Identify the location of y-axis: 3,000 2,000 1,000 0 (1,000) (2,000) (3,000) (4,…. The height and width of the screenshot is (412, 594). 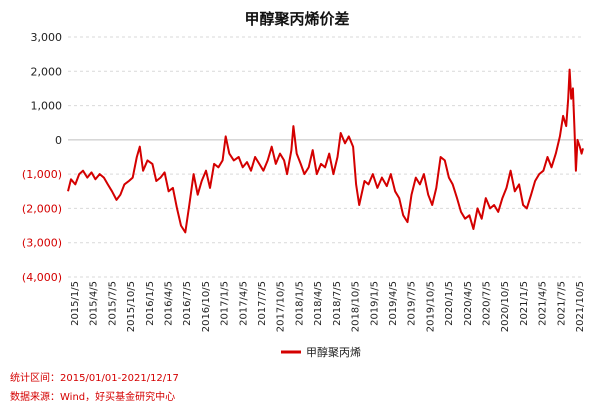
(42, 157).